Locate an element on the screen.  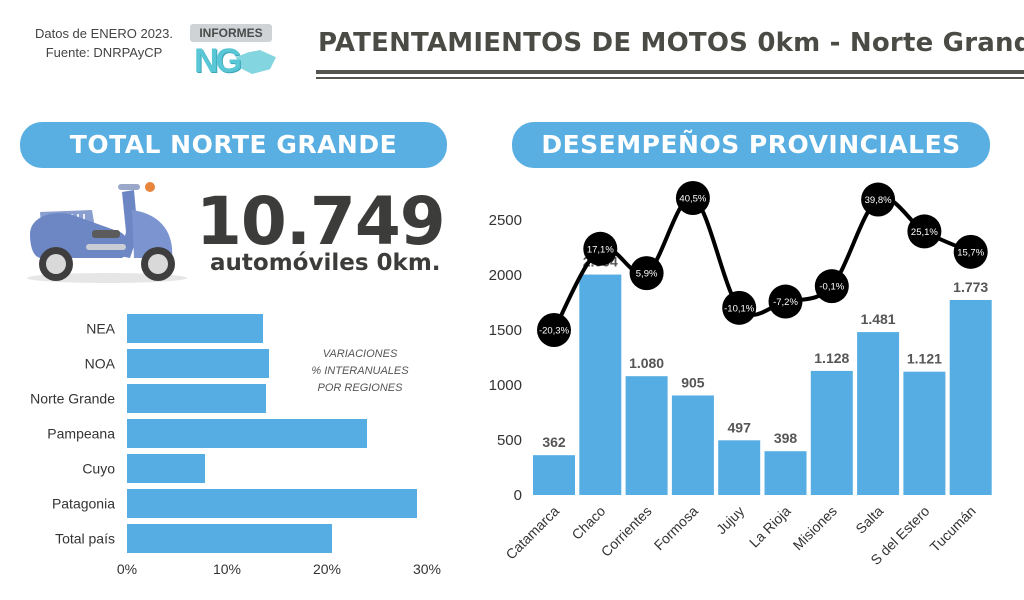
variation-label: -0,1% is located at coordinates (831, 287).